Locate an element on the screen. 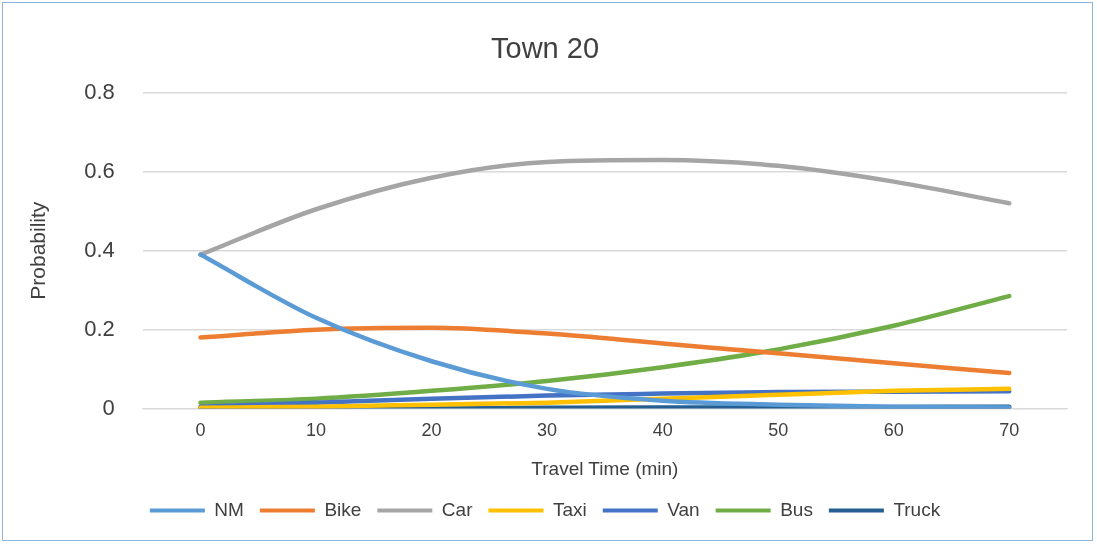 This screenshot has height=545, width=1097. y-tick-label: 0.6 is located at coordinates (99, 170).